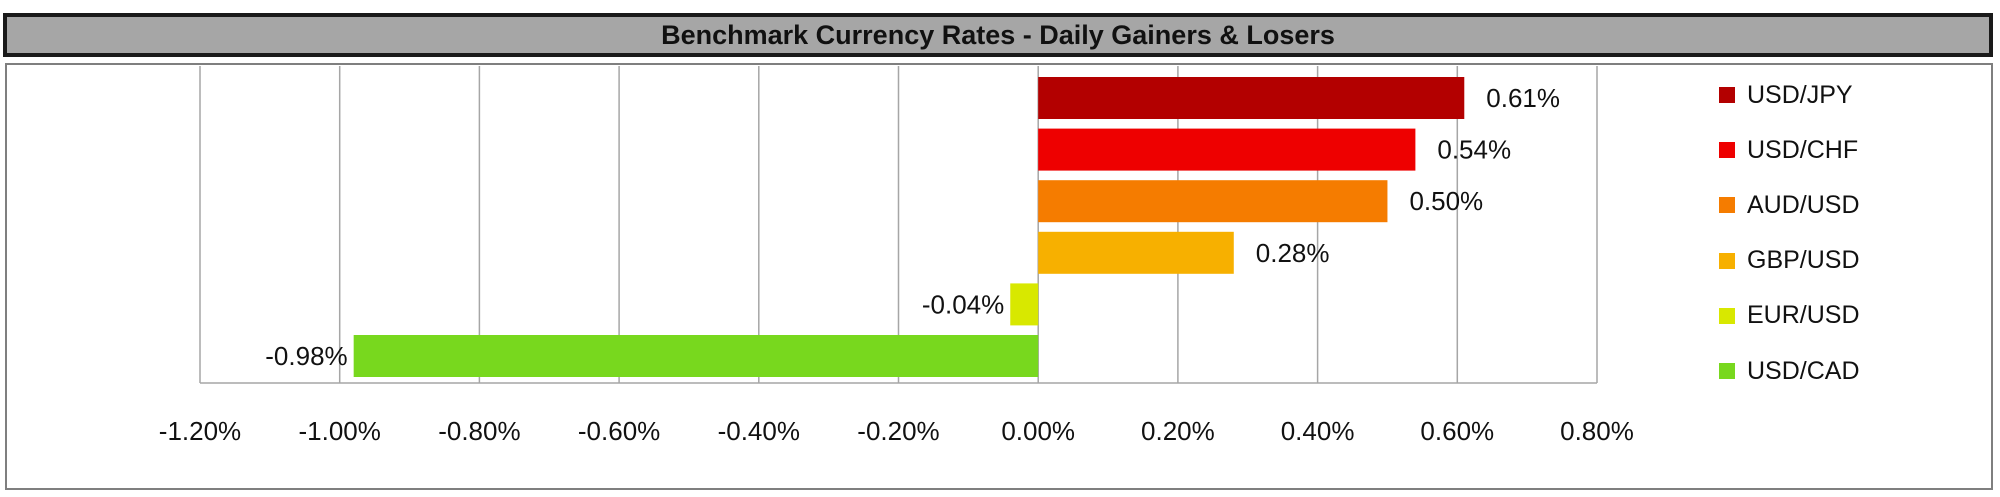 The width and height of the screenshot is (2000, 497). Describe the element at coordinates (963, 304) in the screenshot. I see `data-label-eur-usd: -0.04%` at that location.